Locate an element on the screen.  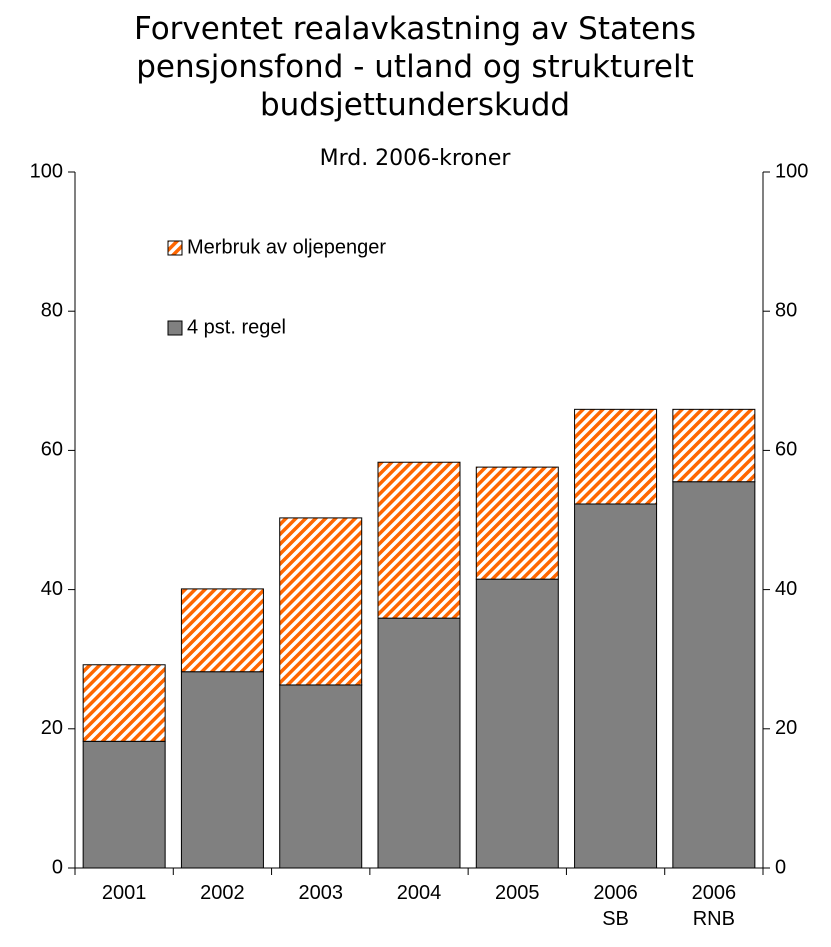
y-tick-label: 0 is located at coordinates (57, 867).